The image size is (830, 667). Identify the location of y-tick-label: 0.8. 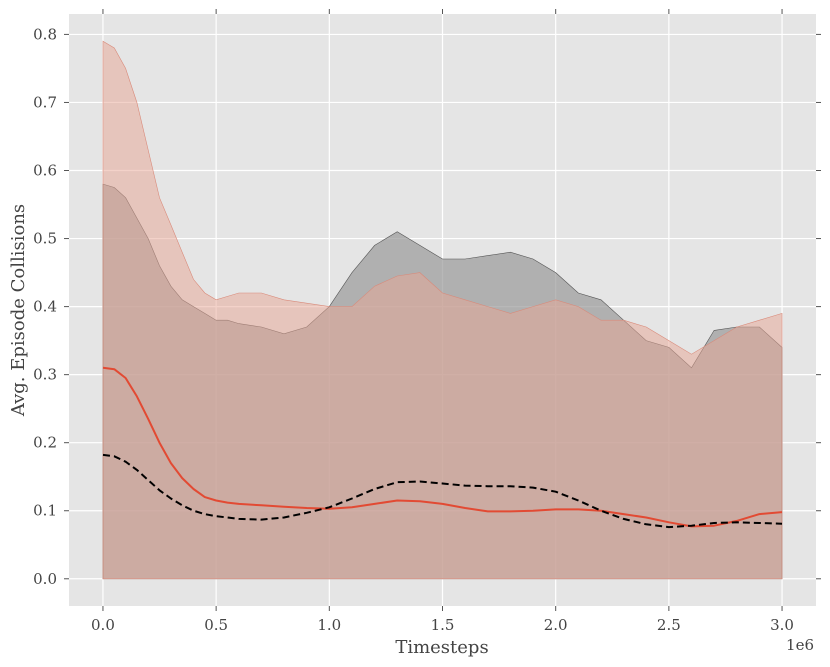
(45, 34).